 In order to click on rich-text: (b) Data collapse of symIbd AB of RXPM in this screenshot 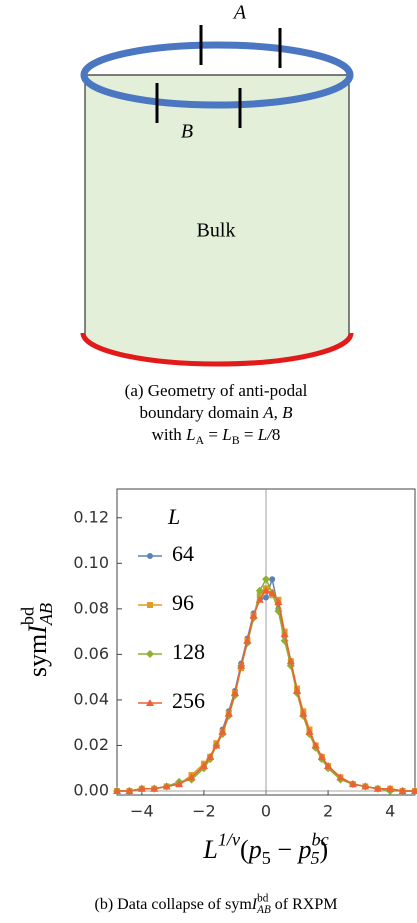, I will do `click(216, 903)`.